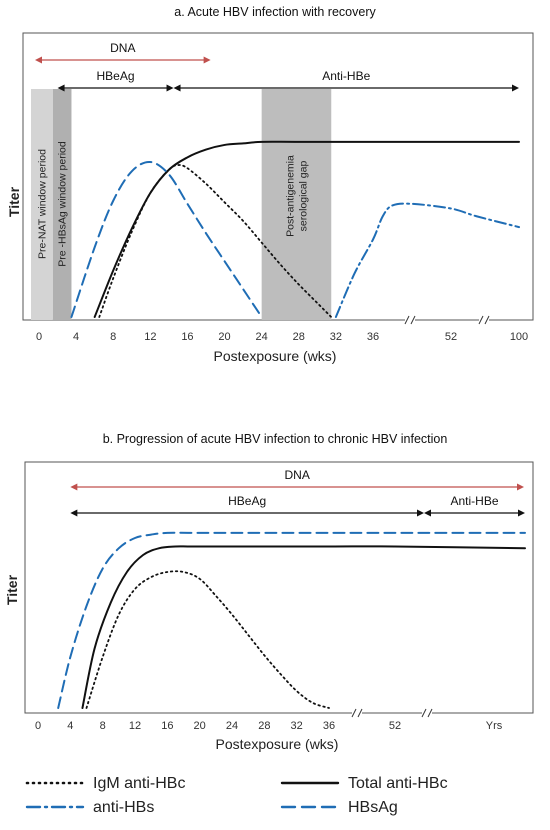 This screenshot has width=550, height=830. I want to click on panel-b-span-anti-hbe-head-left, so click(427, 513).